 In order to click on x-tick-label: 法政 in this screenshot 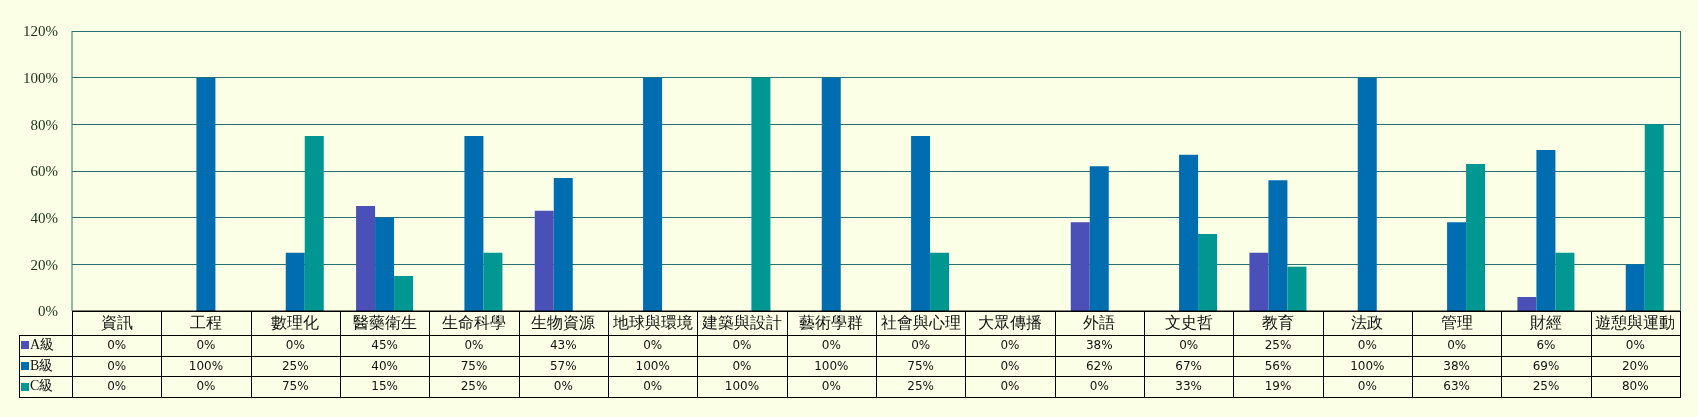, I will do `click(1367, 323)`.